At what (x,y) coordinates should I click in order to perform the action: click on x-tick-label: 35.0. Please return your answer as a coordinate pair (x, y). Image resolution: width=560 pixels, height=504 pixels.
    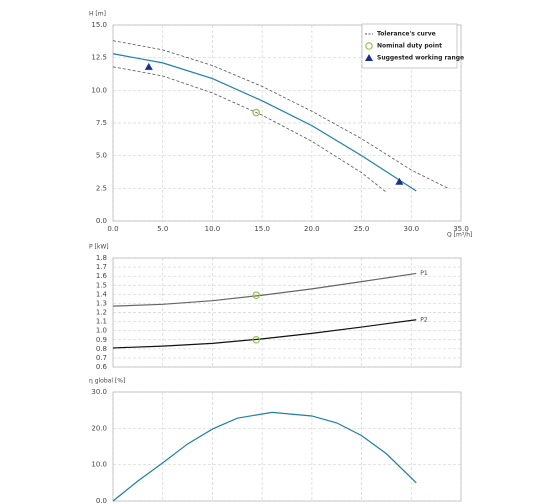
    Looking at the image, I should click on (461, 229).